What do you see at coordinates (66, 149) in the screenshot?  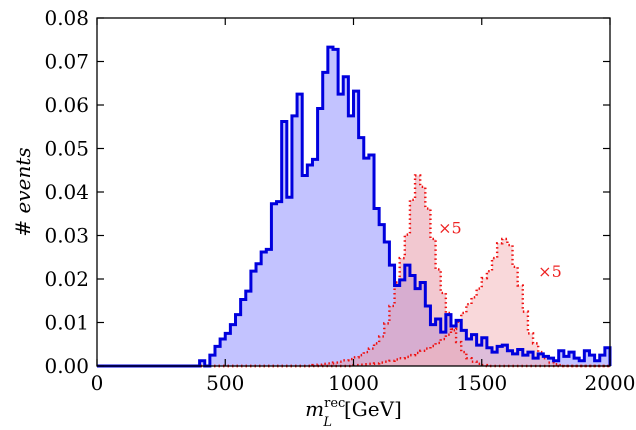 I see `y-tick-label: 0.05` at bounding box center [66, 149].